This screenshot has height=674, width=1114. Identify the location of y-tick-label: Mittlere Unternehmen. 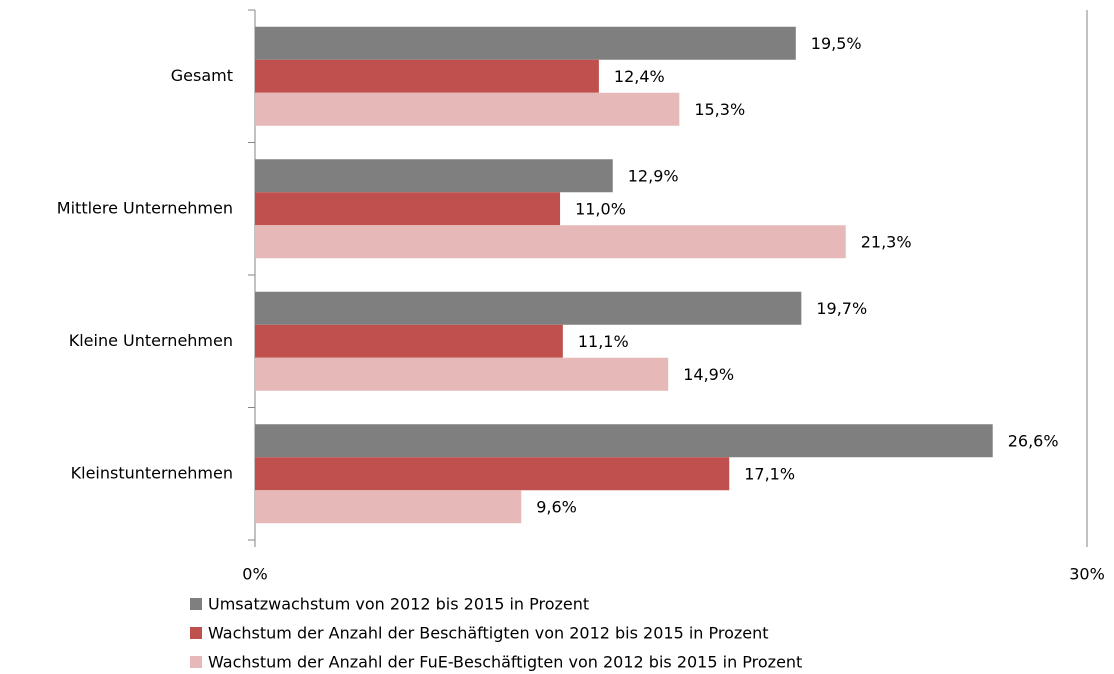
(145, 207).